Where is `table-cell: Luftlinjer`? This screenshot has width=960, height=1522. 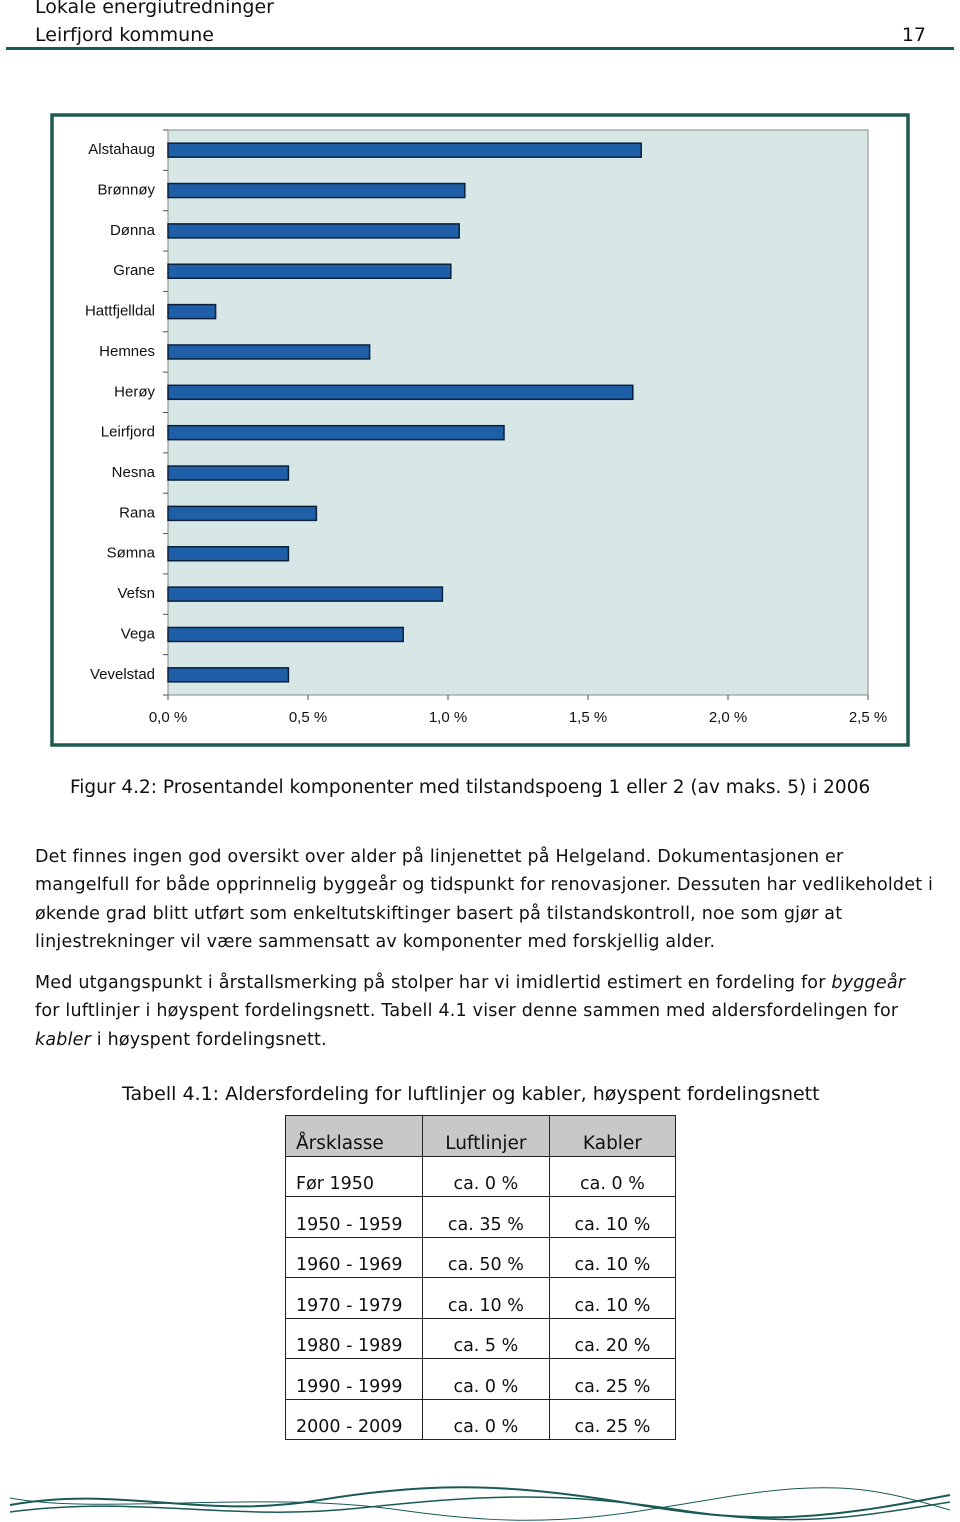 table-cell: Luftlinjer is located at coordinates (485, 1136).